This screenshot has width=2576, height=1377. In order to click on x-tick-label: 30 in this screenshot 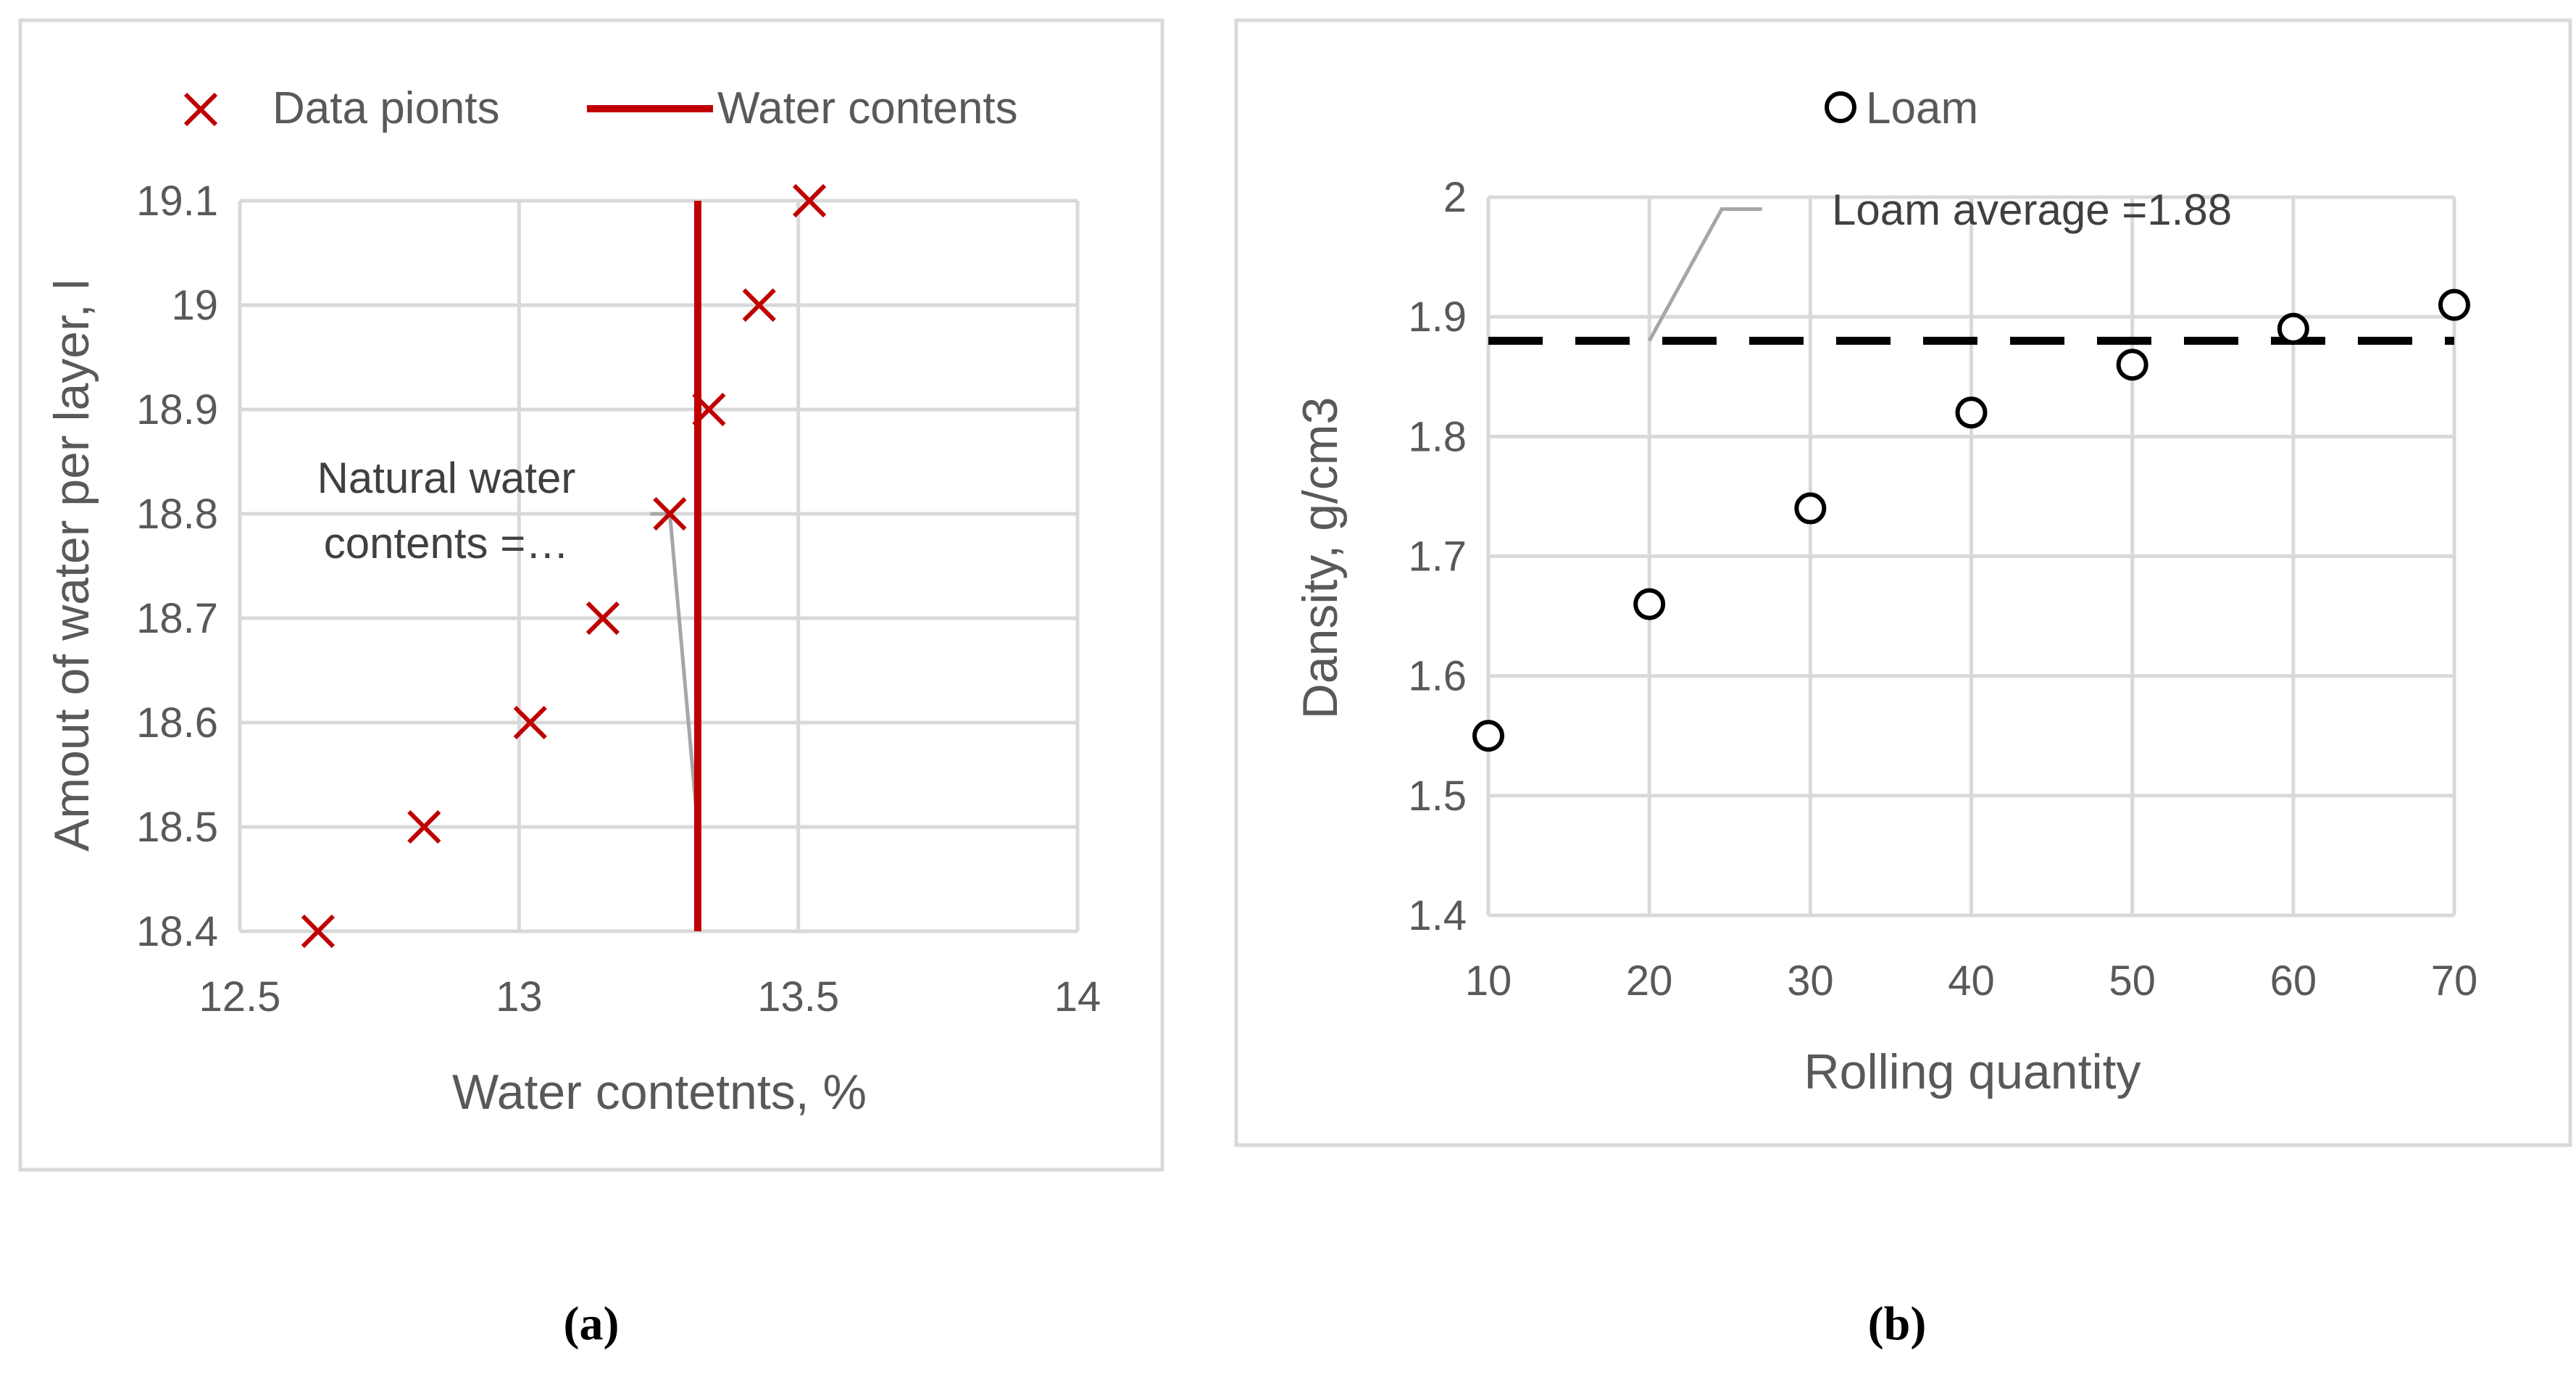, I will do `click(1810, 980)`.